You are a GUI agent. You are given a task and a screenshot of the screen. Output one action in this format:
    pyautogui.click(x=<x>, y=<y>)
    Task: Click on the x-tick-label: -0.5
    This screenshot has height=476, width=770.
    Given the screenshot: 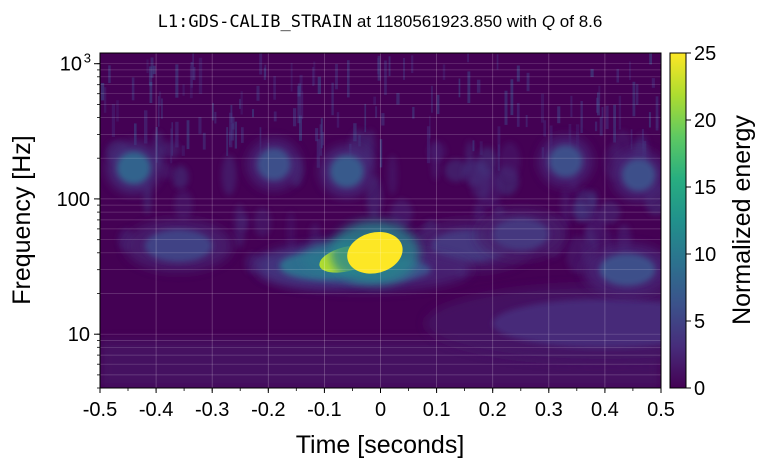 What is the action you would take?
    pyautogui.click(x=100, y=410)
    